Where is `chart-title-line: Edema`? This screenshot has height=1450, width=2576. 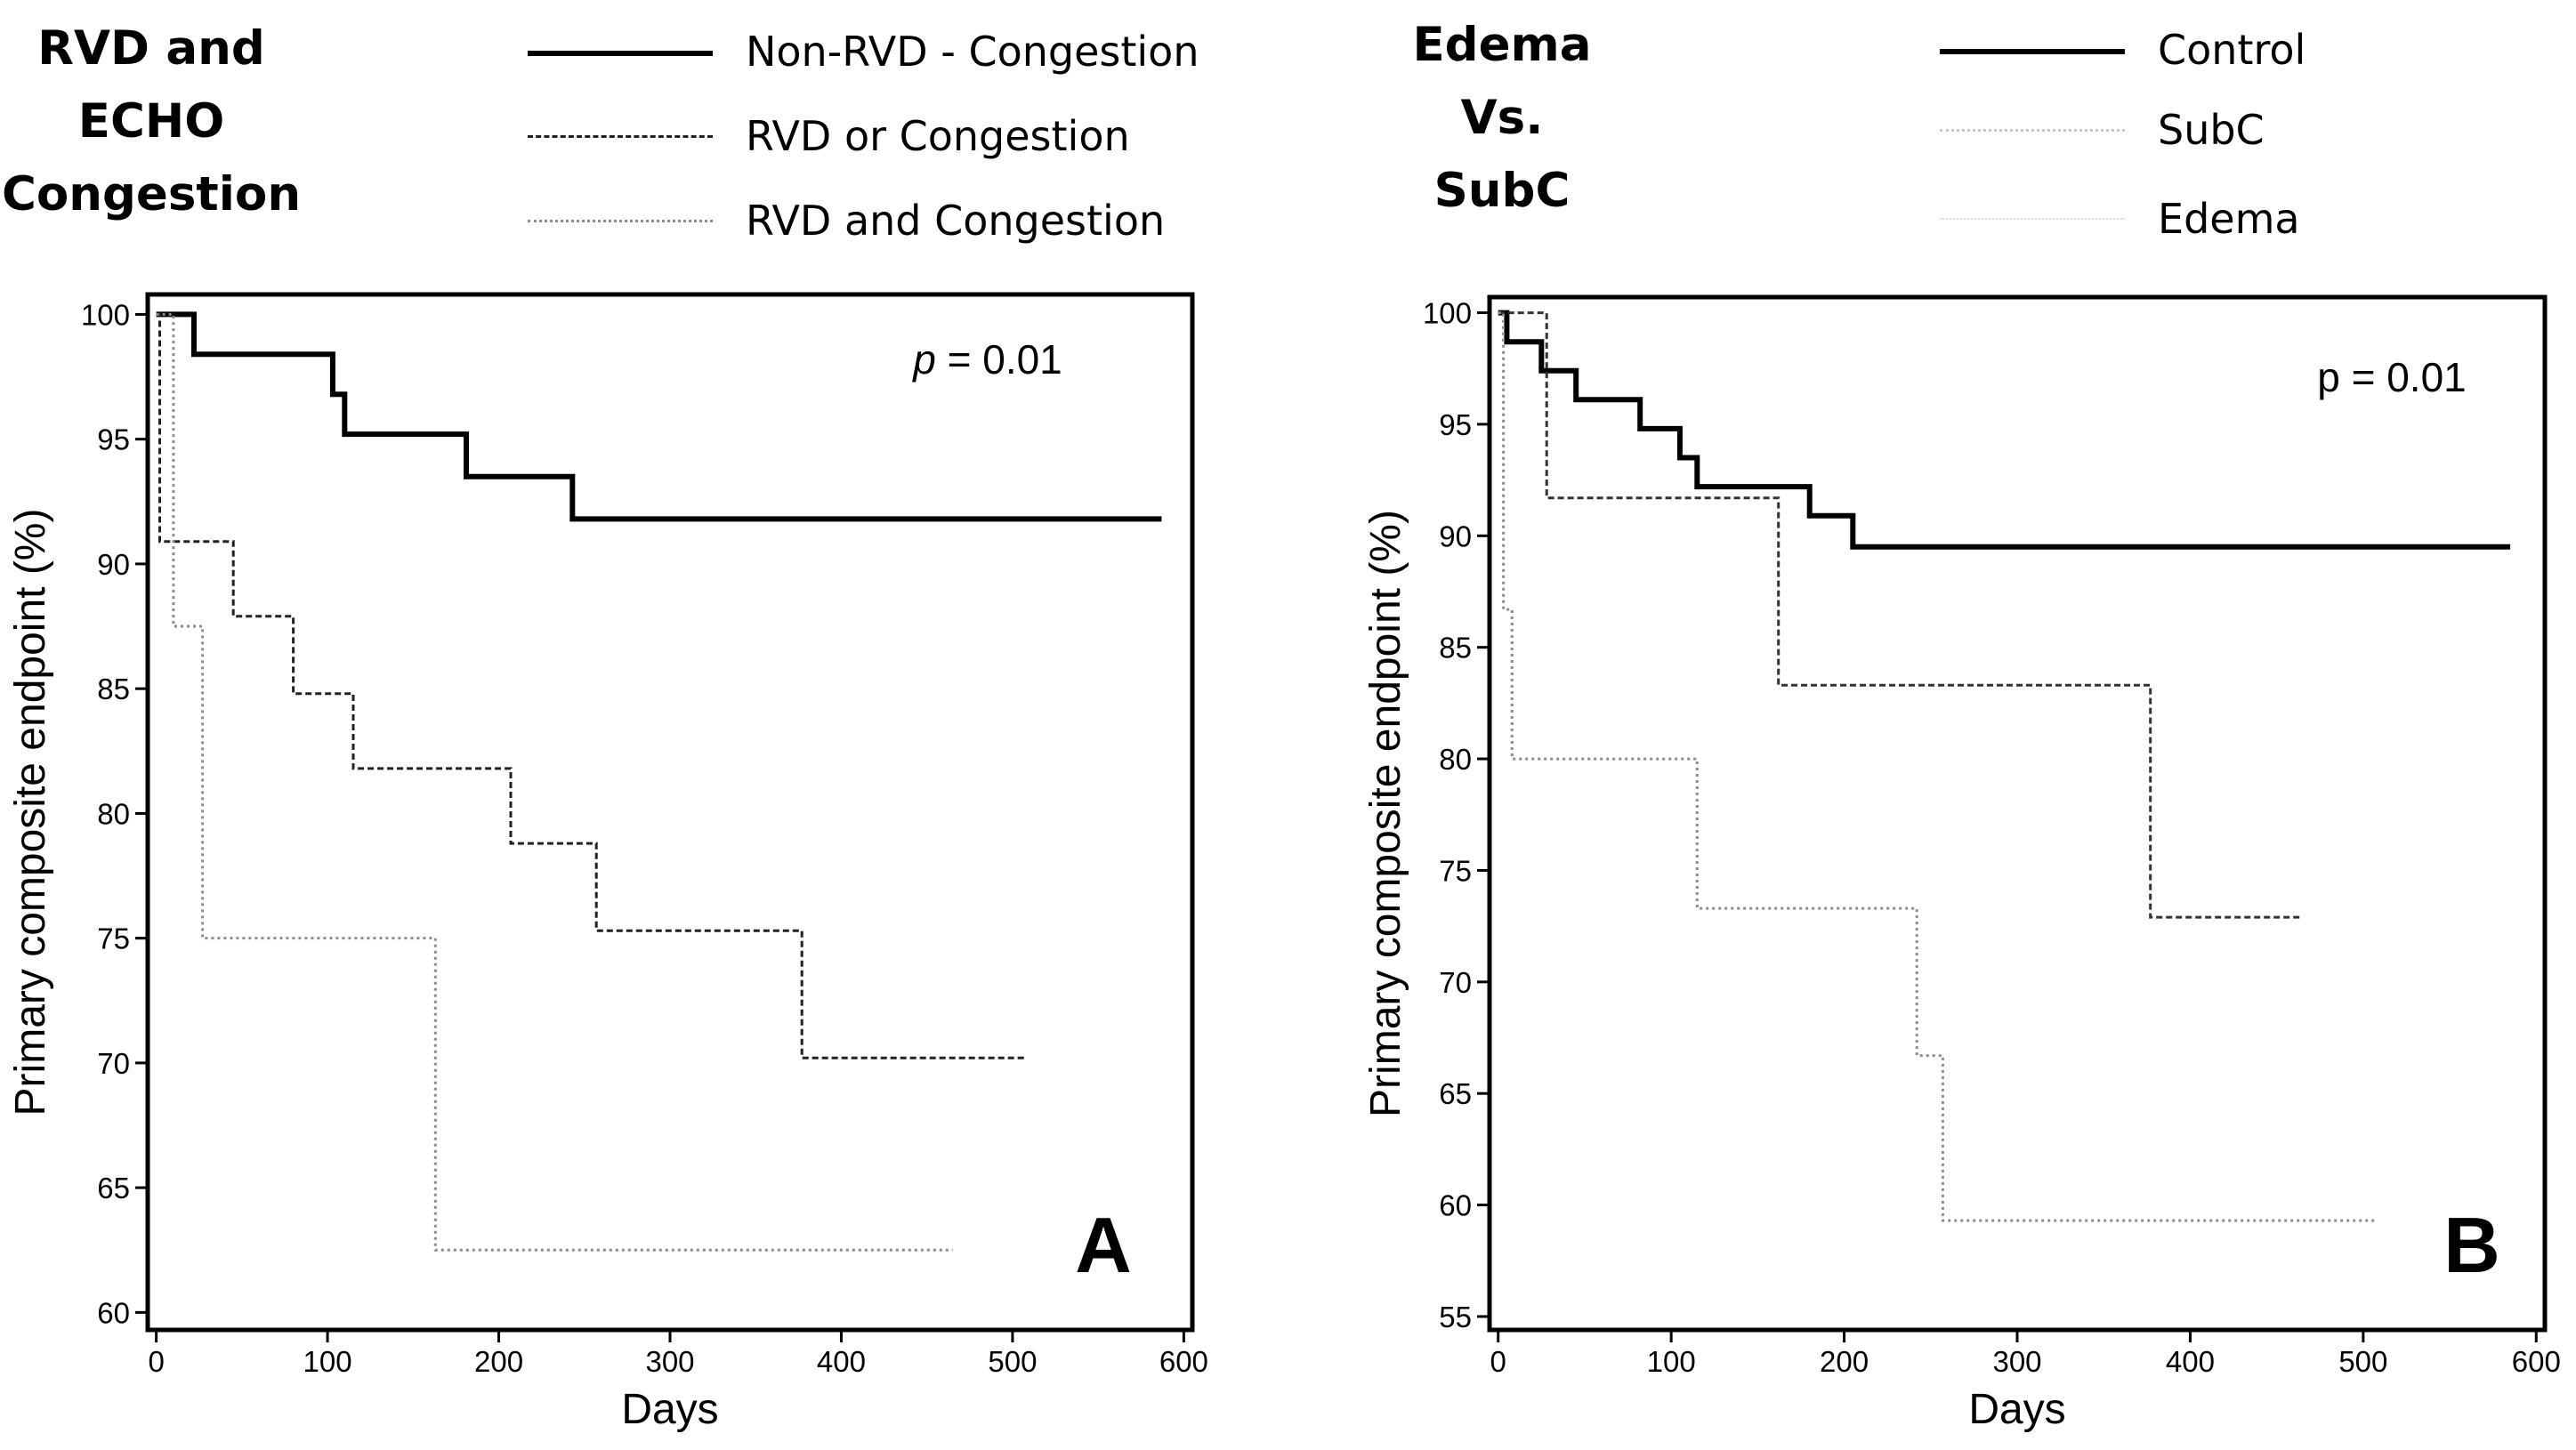 chart-title-line: Edema is located at coordinates (1502, 45).